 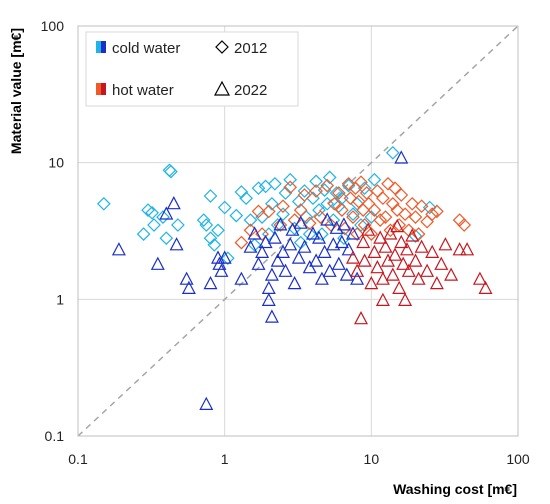 What do you see at coordinates (16, 91) in the screenshot?
I see `y-axis-title: Material value [m€]` at bounding box center [16, 91].